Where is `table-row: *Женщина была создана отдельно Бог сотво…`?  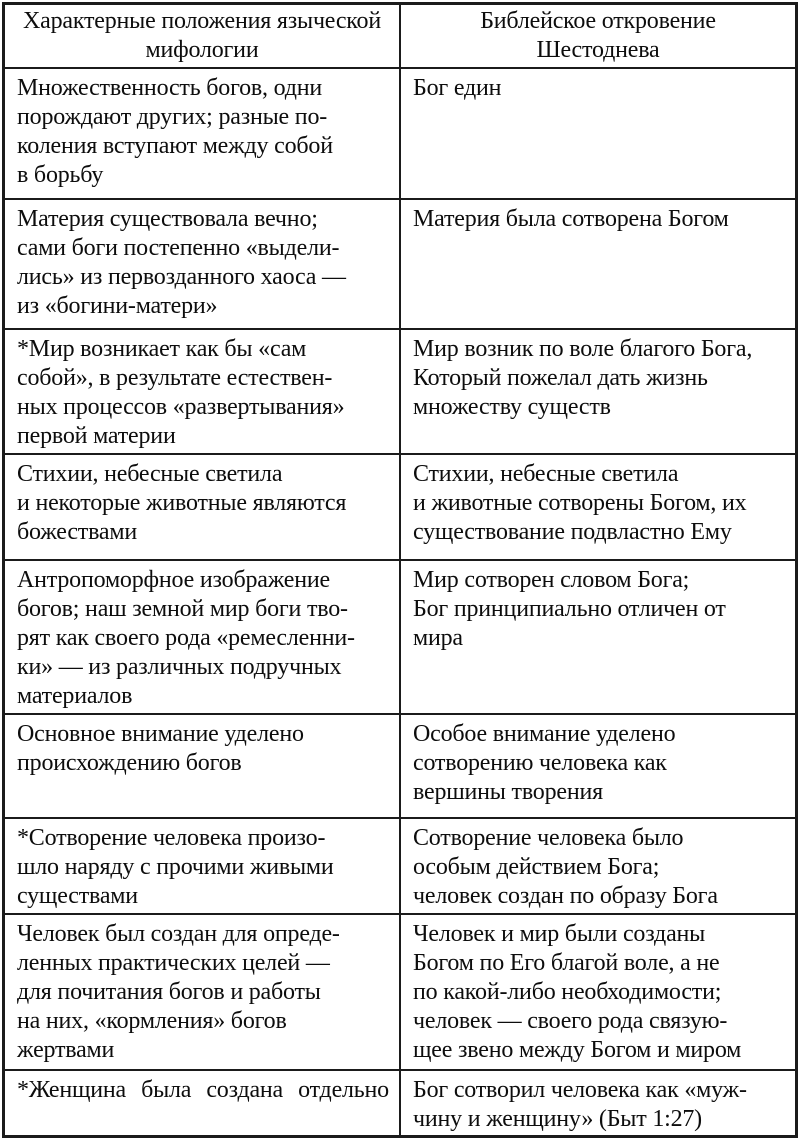 table-row: *Женщина была создана отдельно Бог сотво… is located at coordinates (400, 1103).